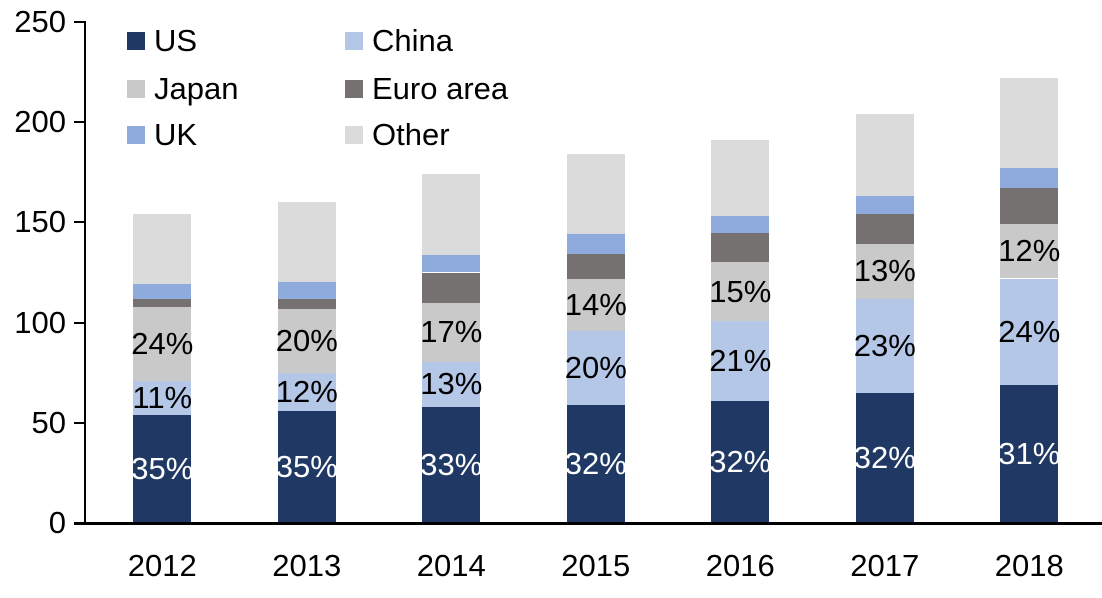  What do you see at coordinates (884, 229) in the screenshot?
I see `bar-segment-euro-area-2017` at bounding box center [884, 229].